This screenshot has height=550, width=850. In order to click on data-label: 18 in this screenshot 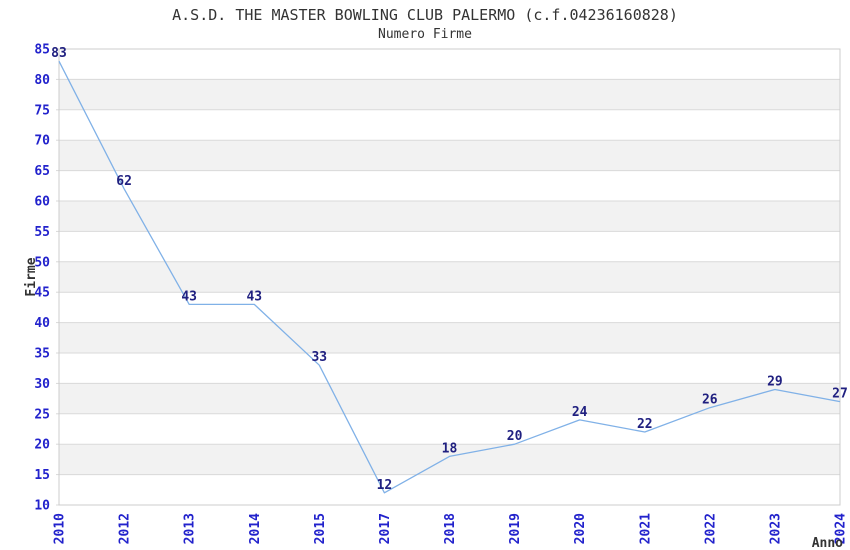, I will do `click(450, 448)`.